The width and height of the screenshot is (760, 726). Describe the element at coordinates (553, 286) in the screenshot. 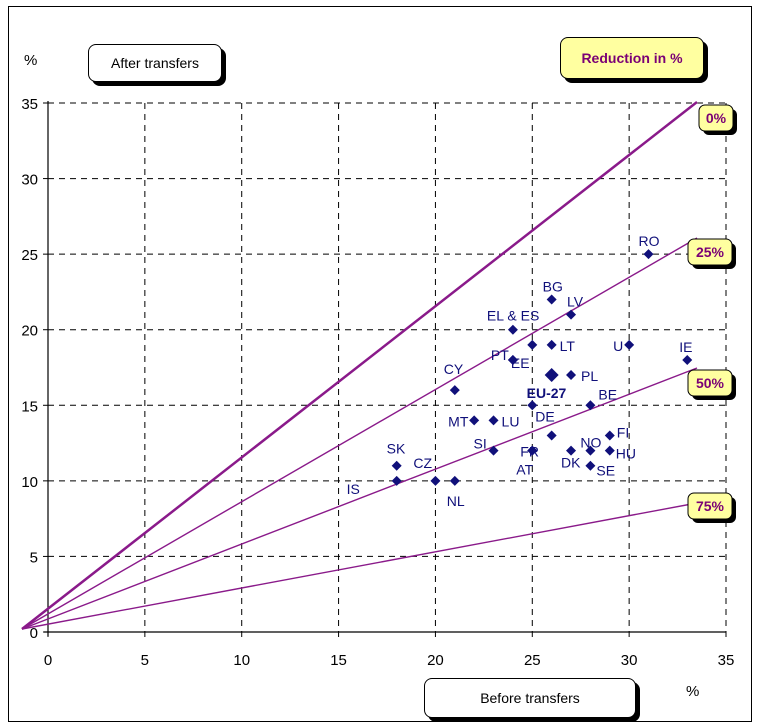

I see `point-label: BG` at that location.